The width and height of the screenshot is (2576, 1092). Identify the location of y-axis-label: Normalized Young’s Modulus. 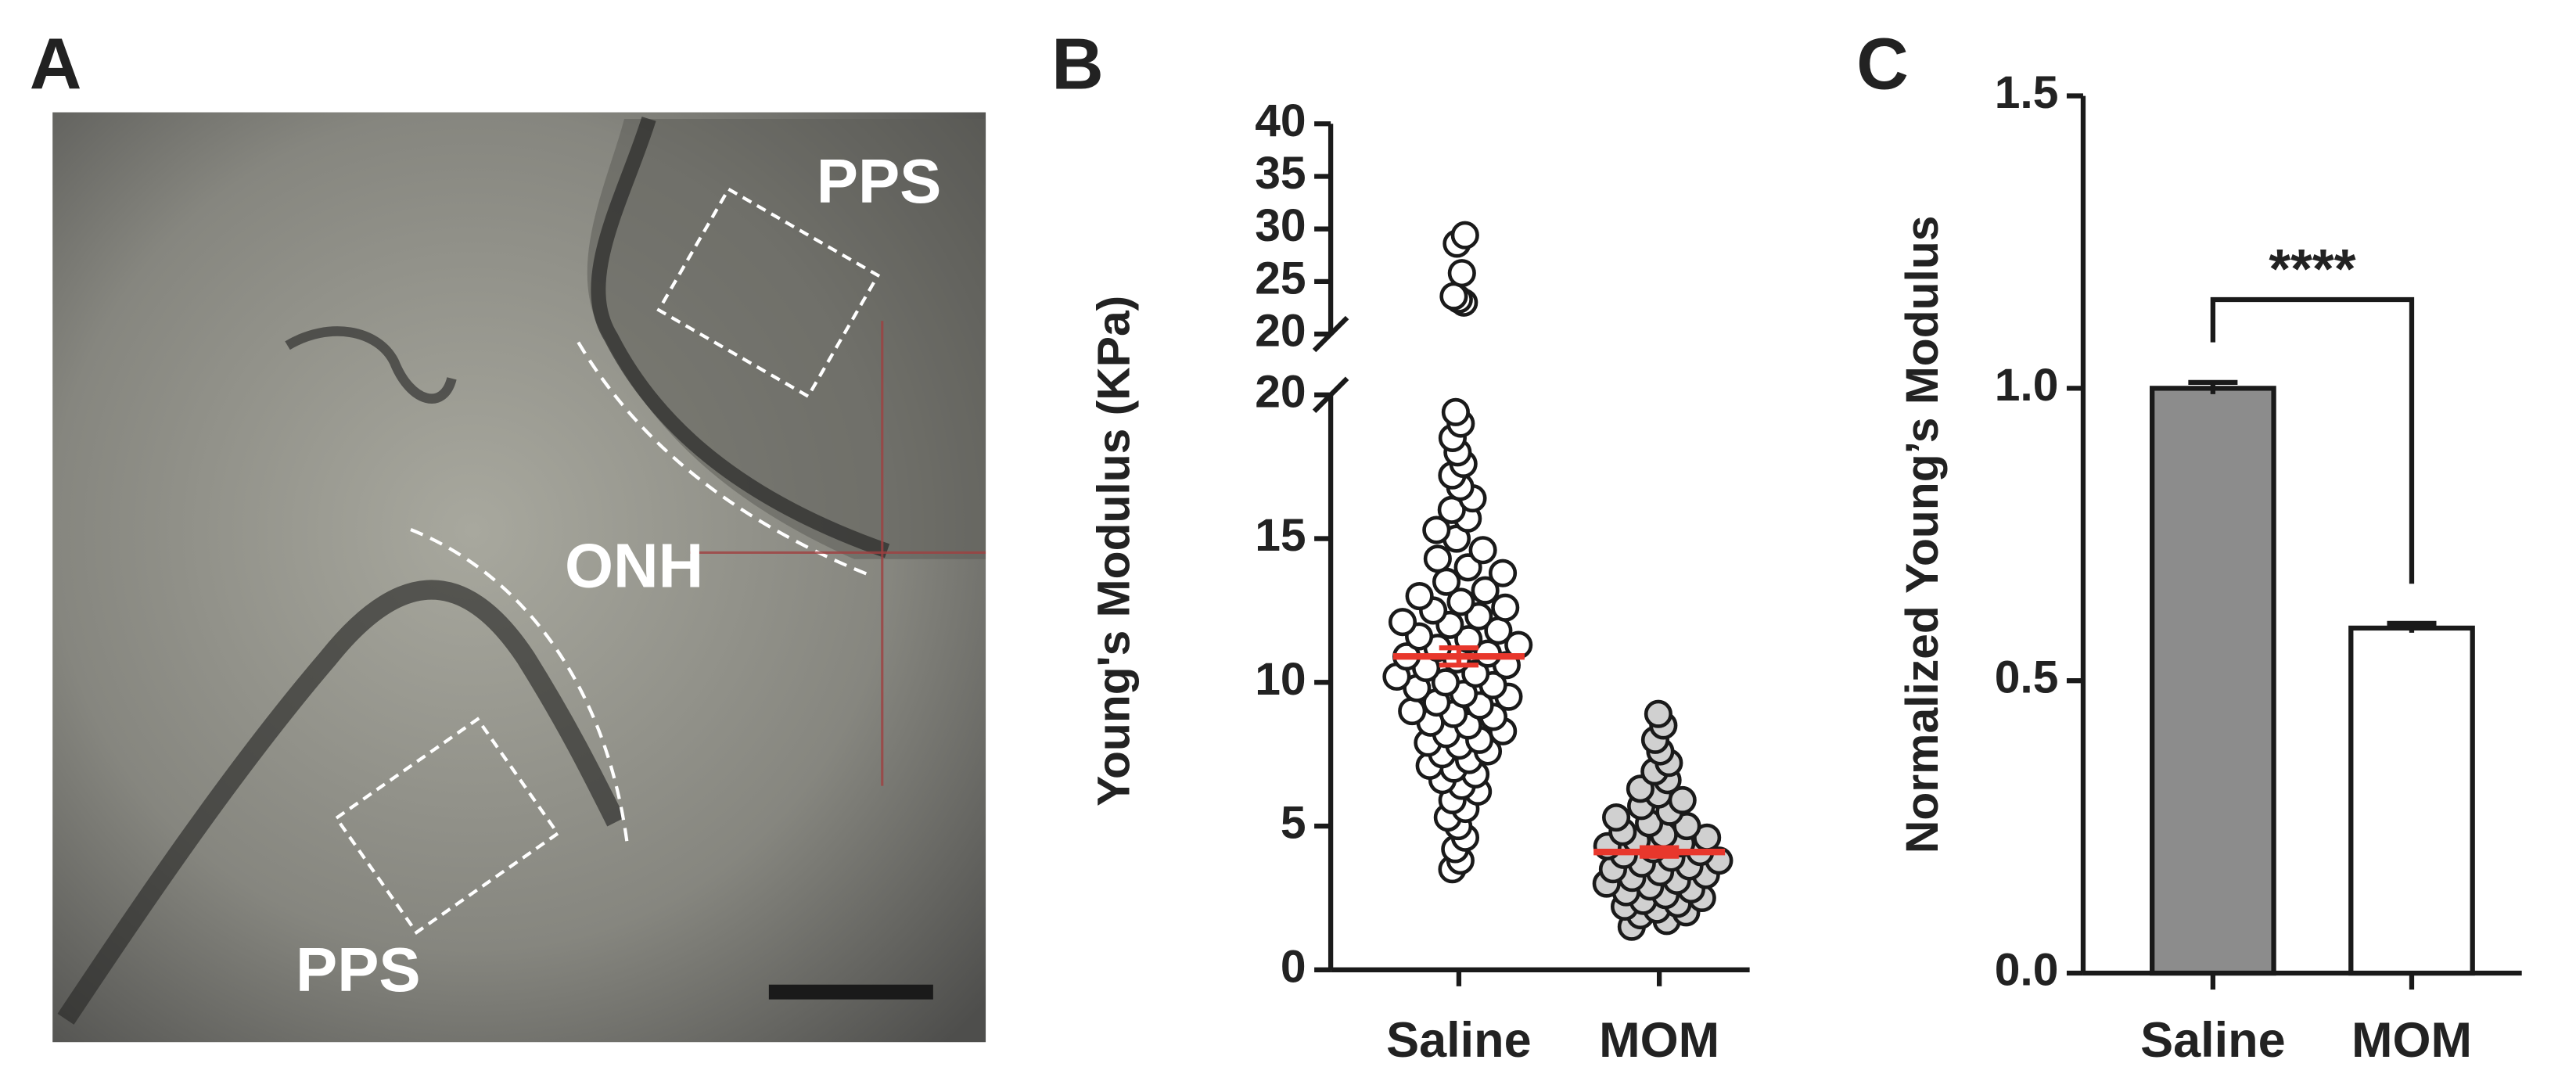
(1923, 535).